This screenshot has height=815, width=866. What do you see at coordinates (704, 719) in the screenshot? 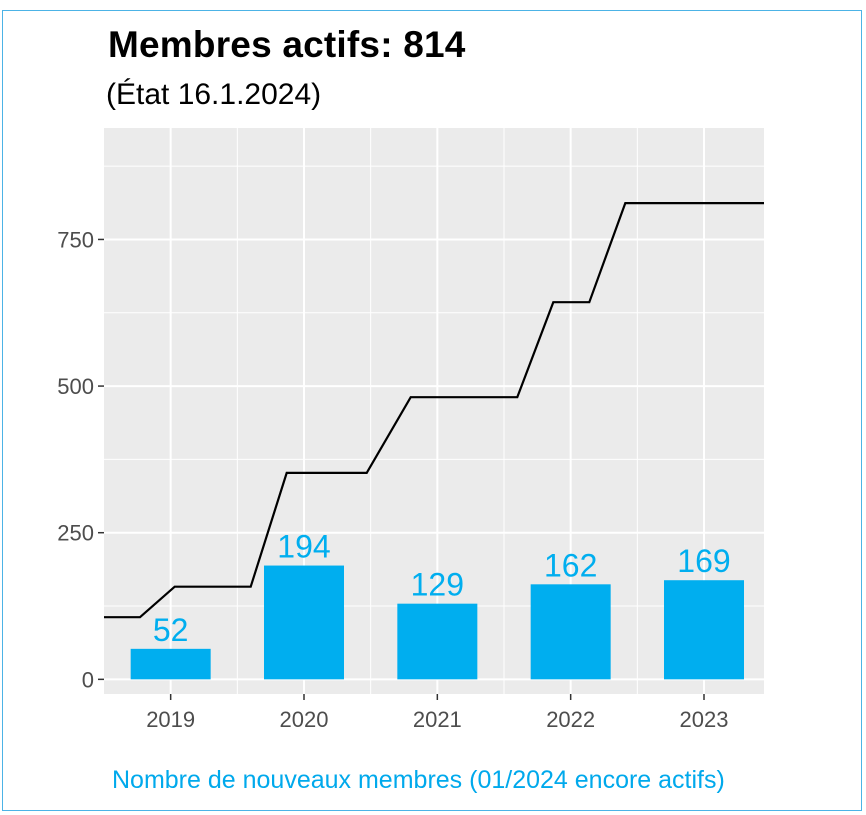
I see `x-tick-label: 2023` at bounding box center [704, 719].